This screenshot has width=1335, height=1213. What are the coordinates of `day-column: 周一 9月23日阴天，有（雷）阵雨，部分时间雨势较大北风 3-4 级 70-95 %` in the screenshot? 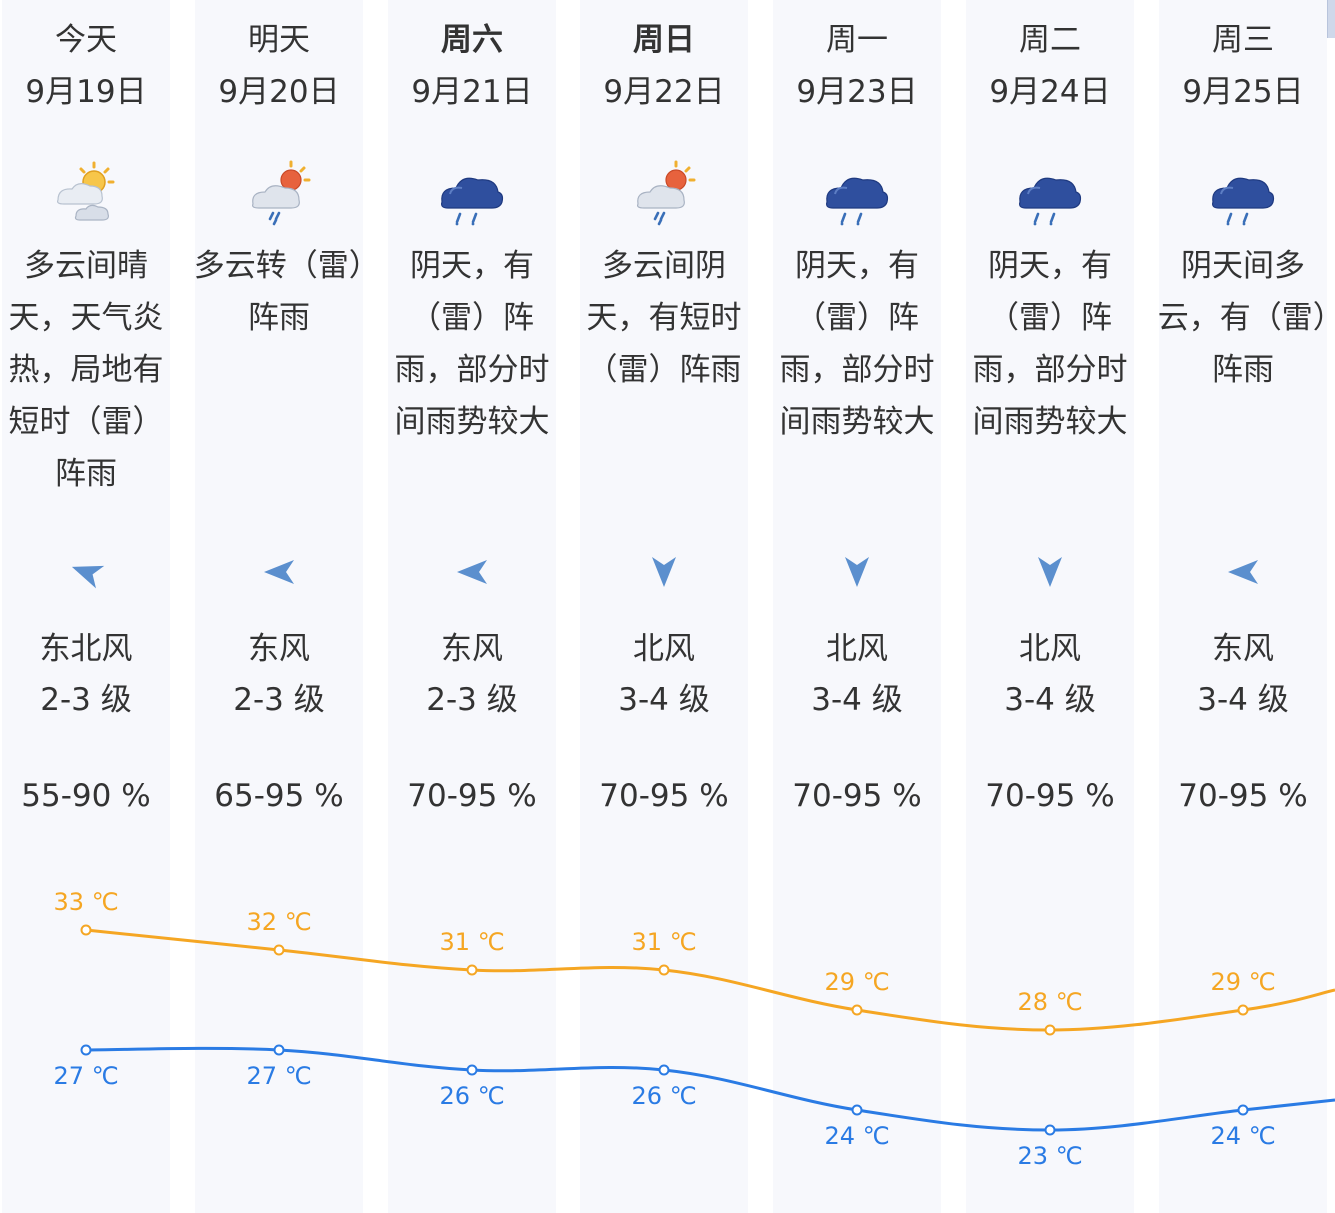 It's located at (857, 606).